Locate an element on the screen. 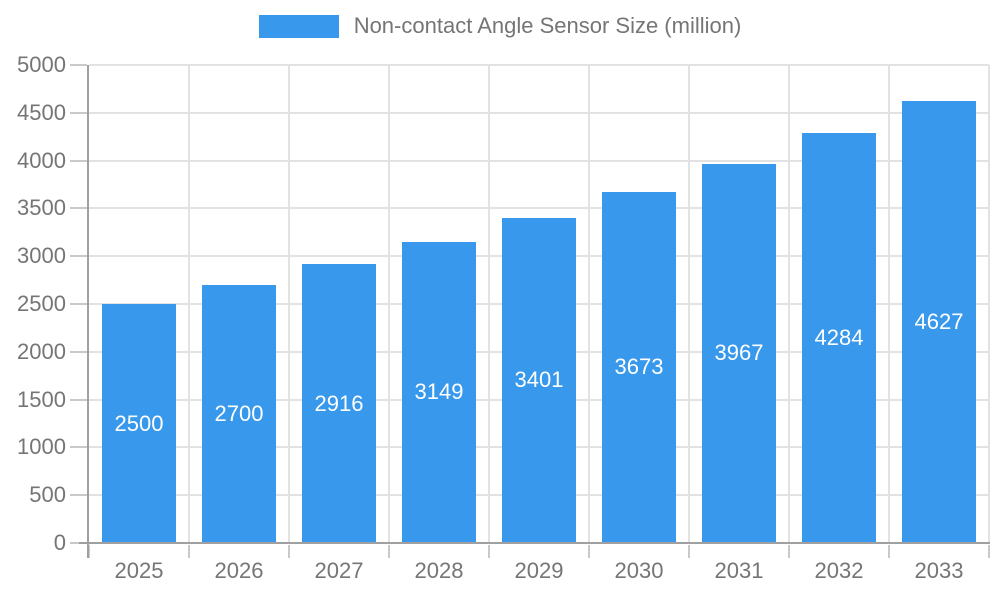  legend: Non-contact Angle Sensor Size (million) is located at coordinates (500, 26).